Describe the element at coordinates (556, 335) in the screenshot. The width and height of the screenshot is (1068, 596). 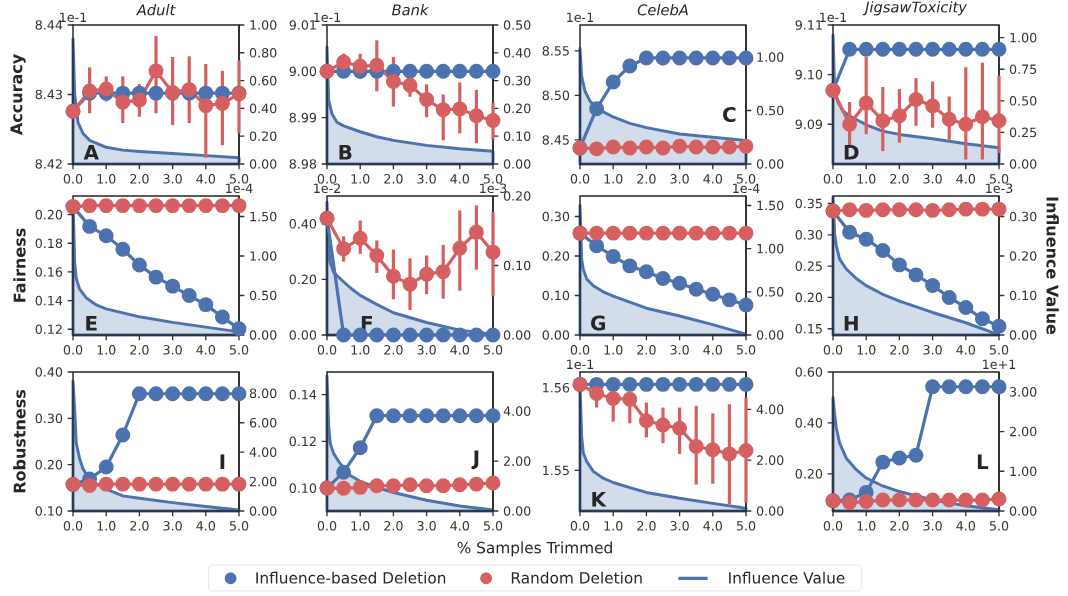
I see `y-tick-label: 0.00` at that location.